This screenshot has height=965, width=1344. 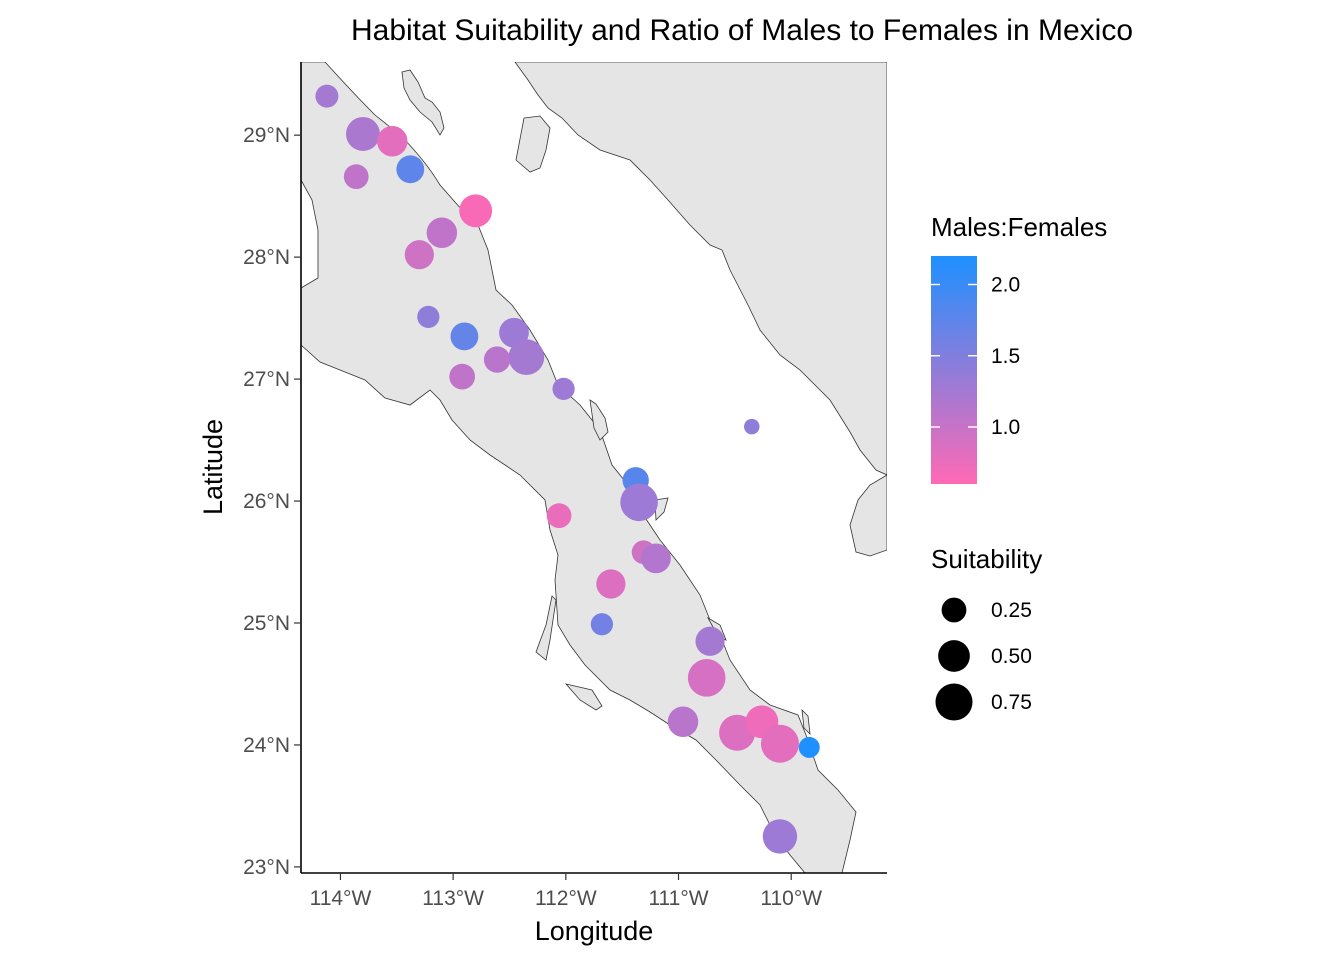 I want to click on mainland-mexico, so click(x=700, y=269).